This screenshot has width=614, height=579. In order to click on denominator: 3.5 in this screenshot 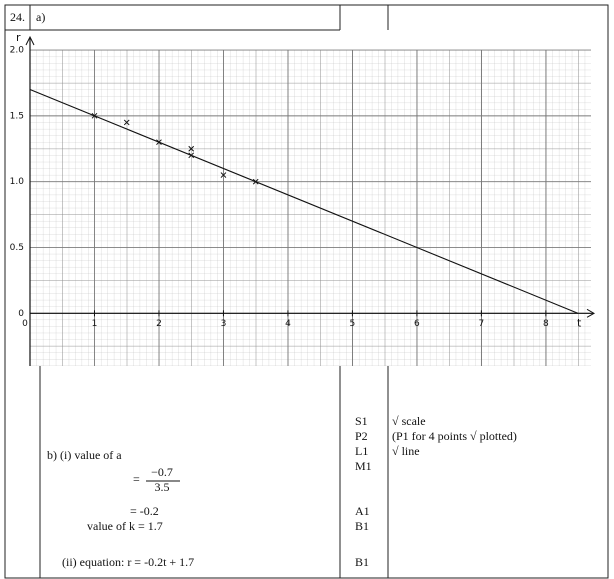, I will do `click(162, 487)`.